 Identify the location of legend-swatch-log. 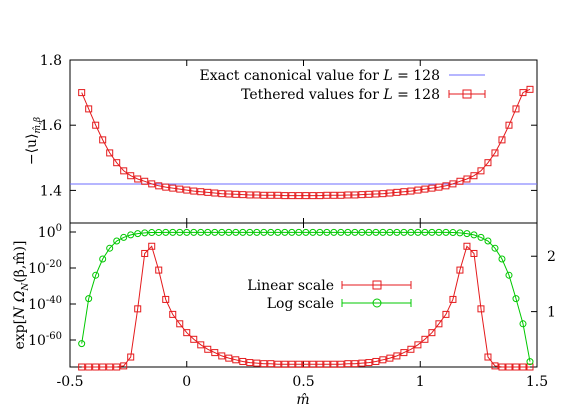
(376, 303).